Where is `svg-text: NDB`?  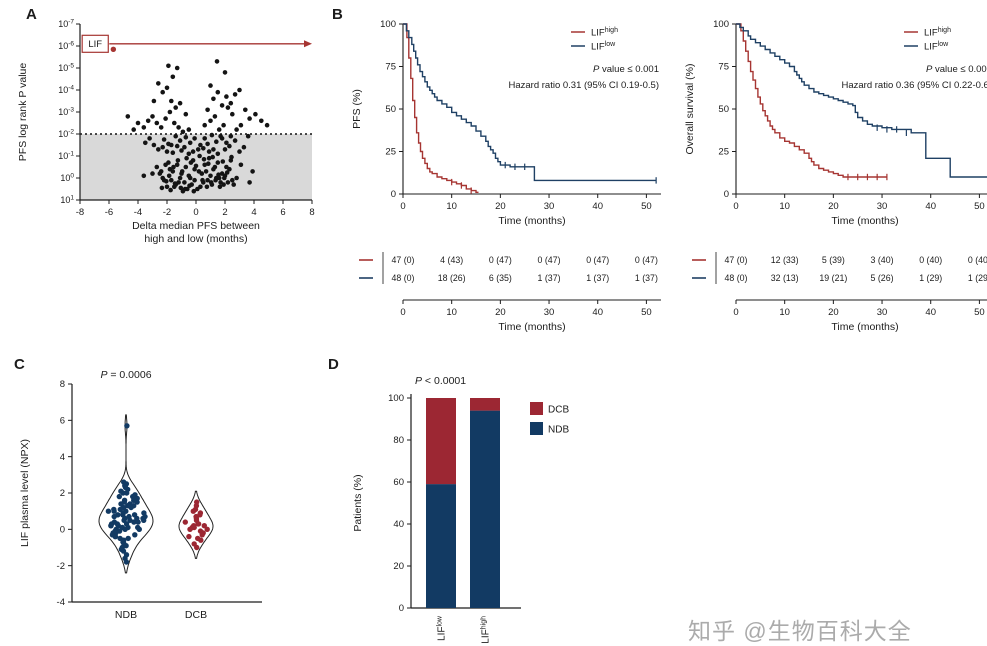 svg-text: NDB is located at coordinates (126, 615).